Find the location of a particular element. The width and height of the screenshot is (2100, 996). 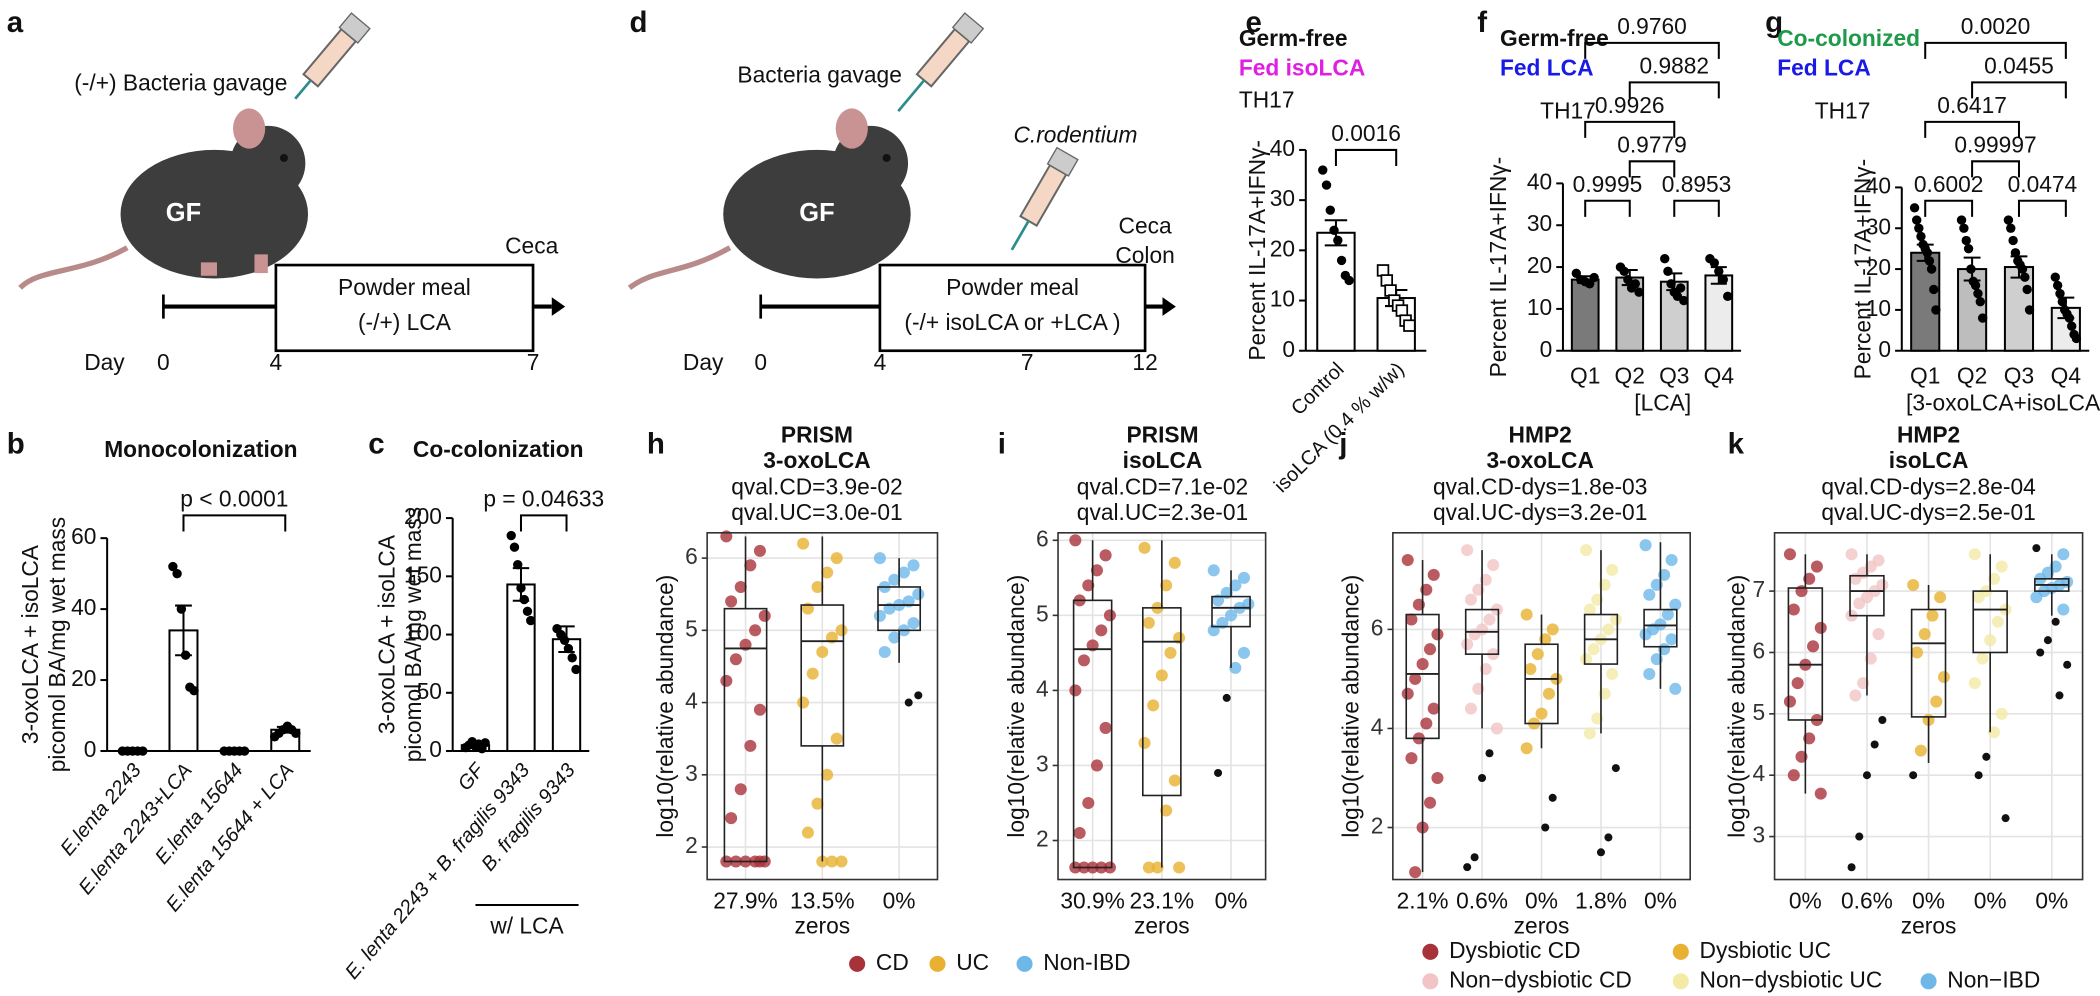

chart-title: Co-colonization is located at coordinates (498, 449).